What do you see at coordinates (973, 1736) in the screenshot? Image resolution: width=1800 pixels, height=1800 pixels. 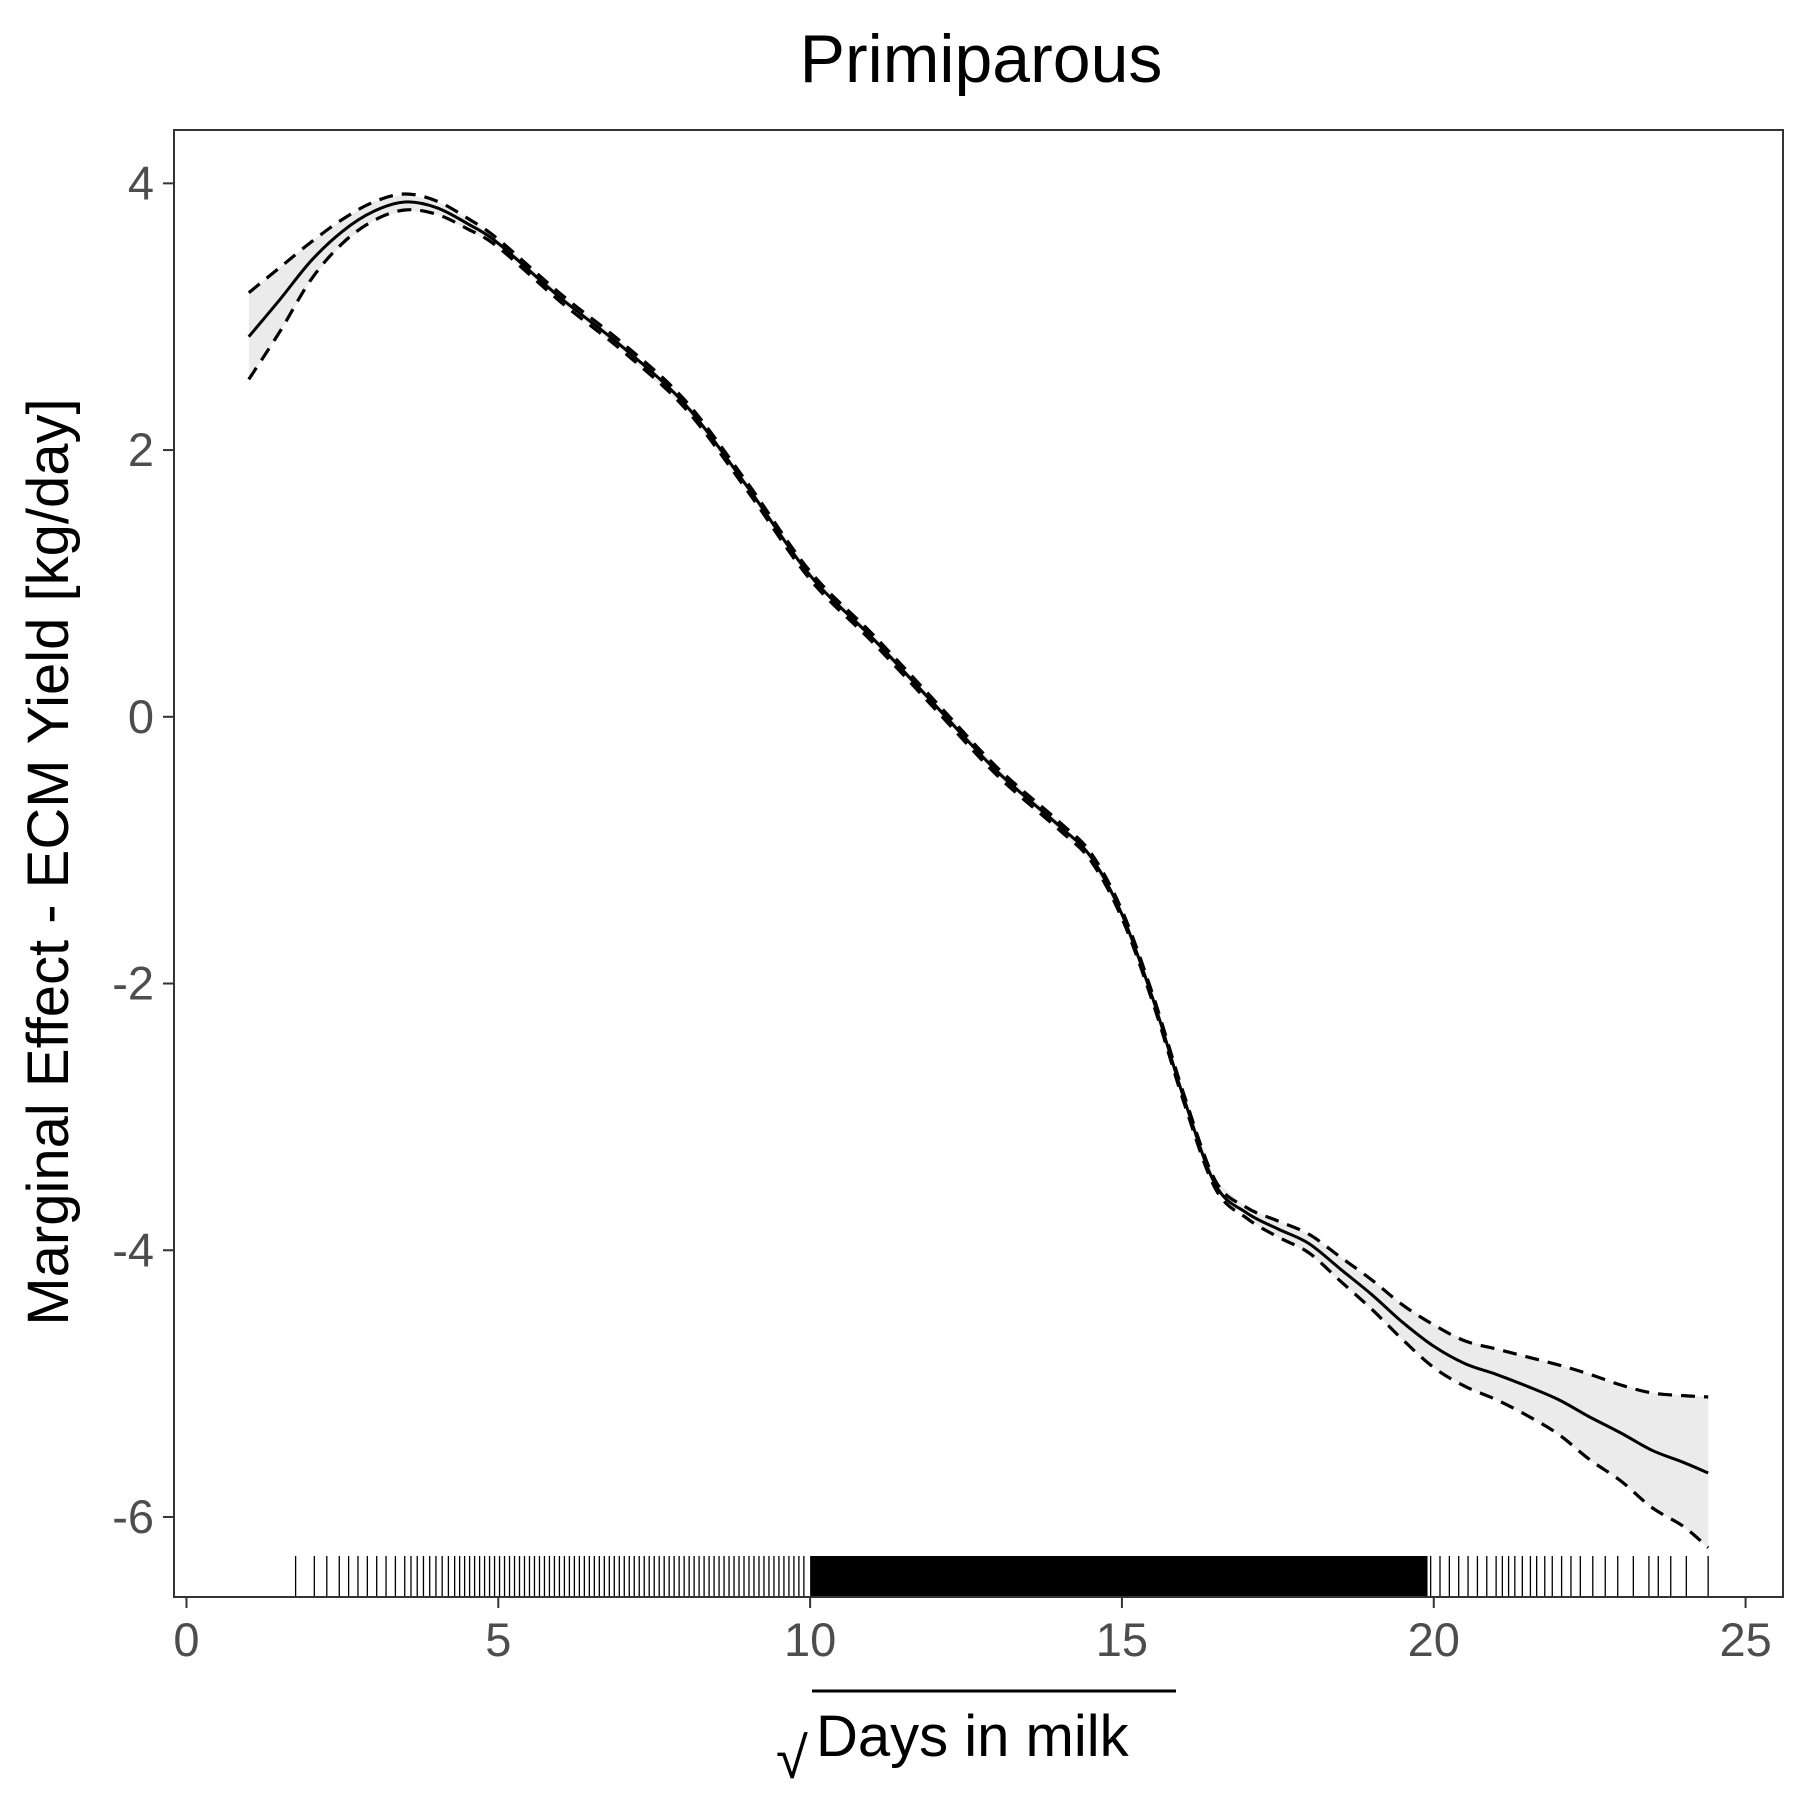 I see `x-axis-label: Days in milk` at bounding box center [973, 1736].